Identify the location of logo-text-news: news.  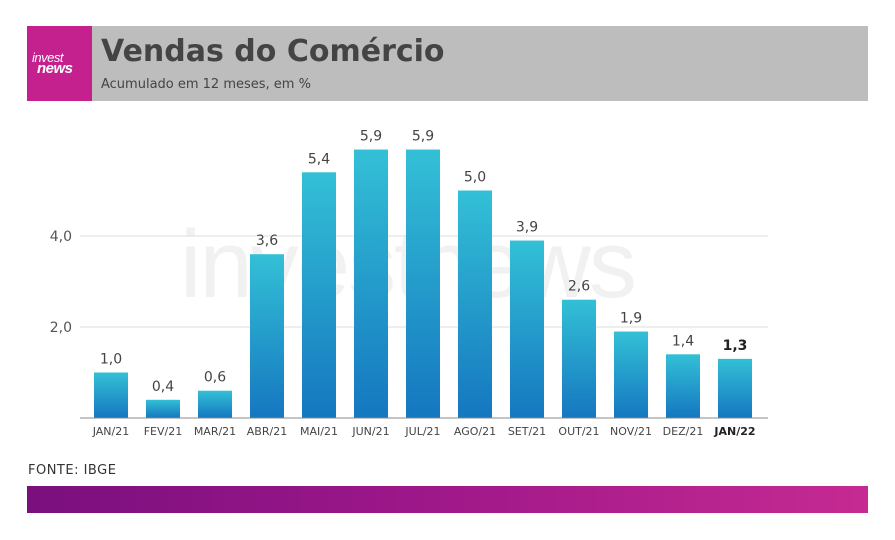
(55, 68).